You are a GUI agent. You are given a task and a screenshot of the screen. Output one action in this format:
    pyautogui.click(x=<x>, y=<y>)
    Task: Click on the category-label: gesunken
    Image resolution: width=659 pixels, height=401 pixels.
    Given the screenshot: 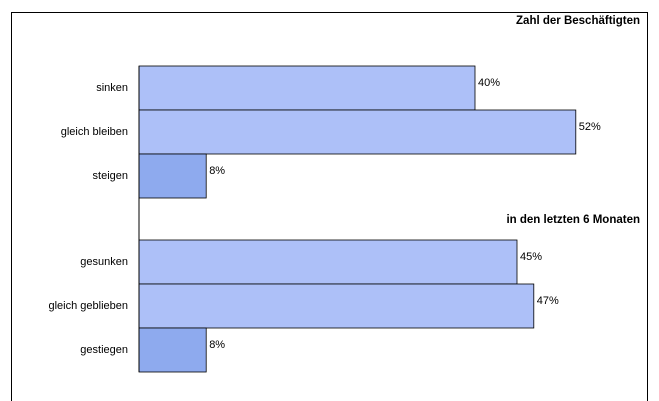 What is the action you would take?
    pyautogui.click(x=104, y=262)
    